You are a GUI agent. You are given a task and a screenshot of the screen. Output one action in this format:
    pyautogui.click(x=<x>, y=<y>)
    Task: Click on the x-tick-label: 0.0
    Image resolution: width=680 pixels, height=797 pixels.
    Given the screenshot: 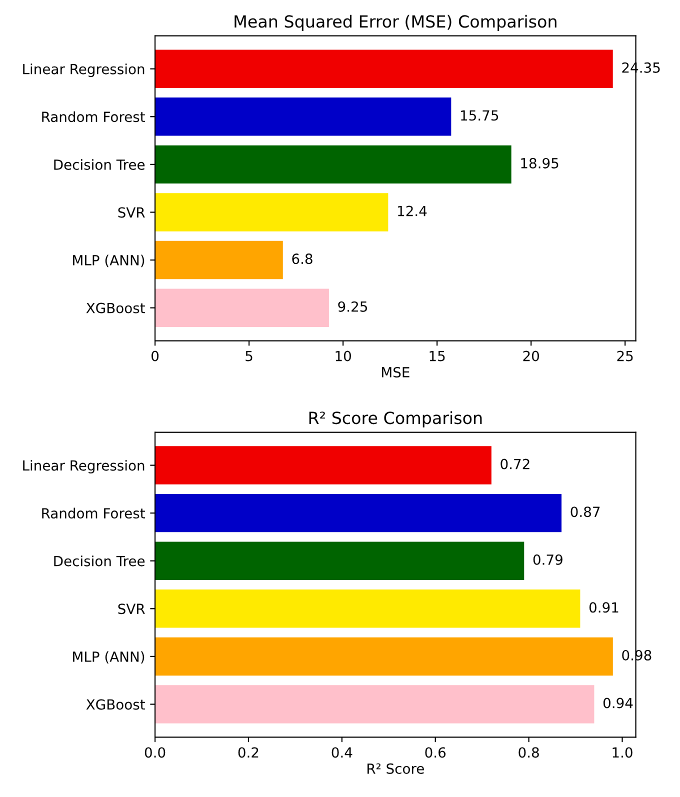 What is the action you would take?
    pyautogui.click(x=155, y=752)
    